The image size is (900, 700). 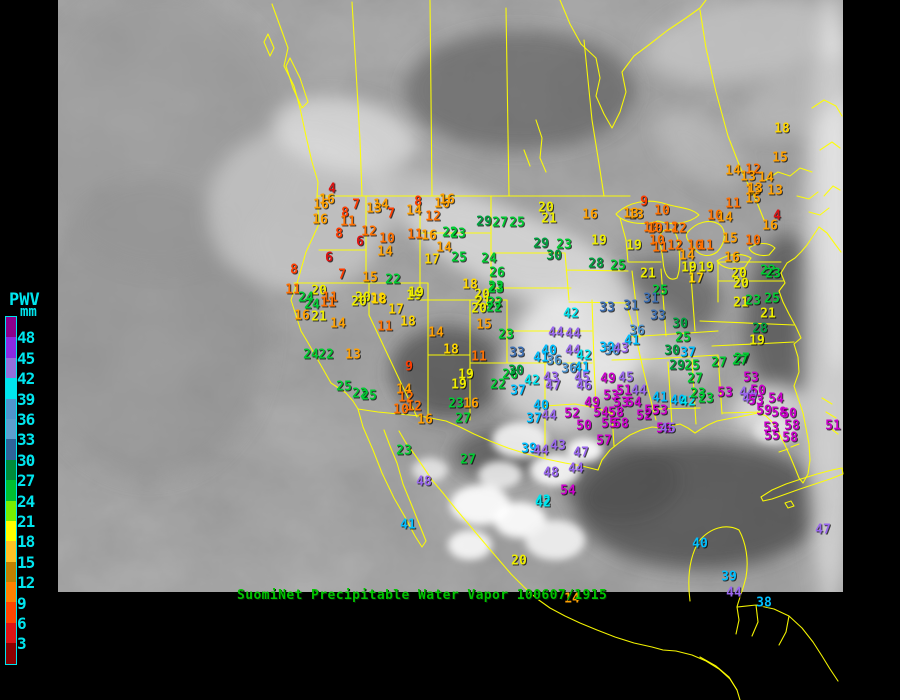 I want to click on legend-unit: mm, so click(x=28, y=312).